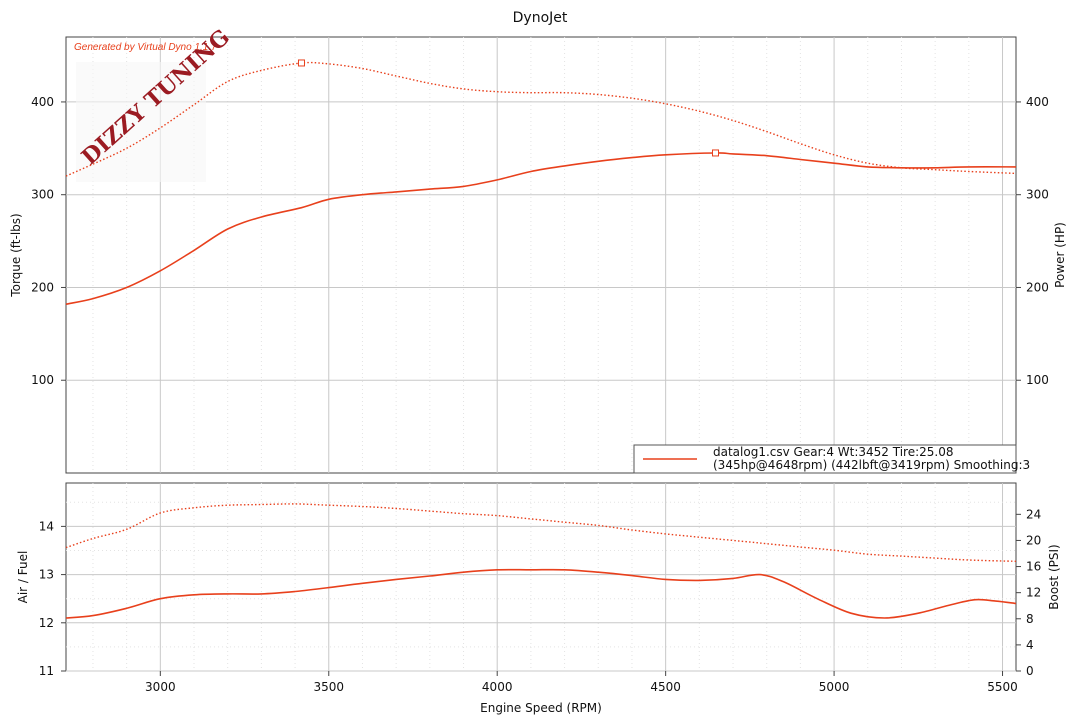 This screenshot has height=723, width=1080. Describe the element at coordinates (16, 255) in the screenshot. I see `y-axis-label-left: Torque (ft-lbs)` at that location.